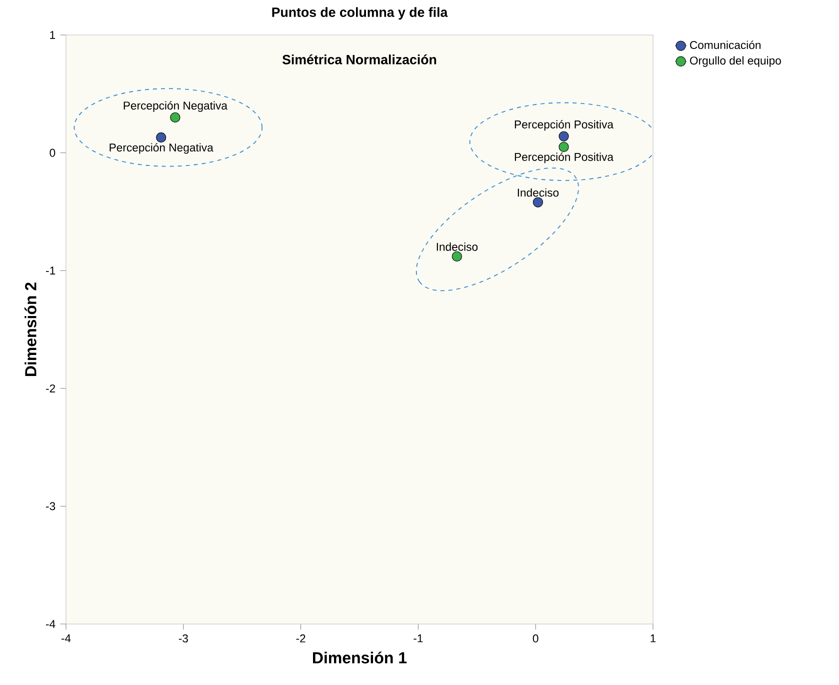  Describe the element at coordinates (51, 388) in the screenshot. I see `y-tick-label: -2` at that location.